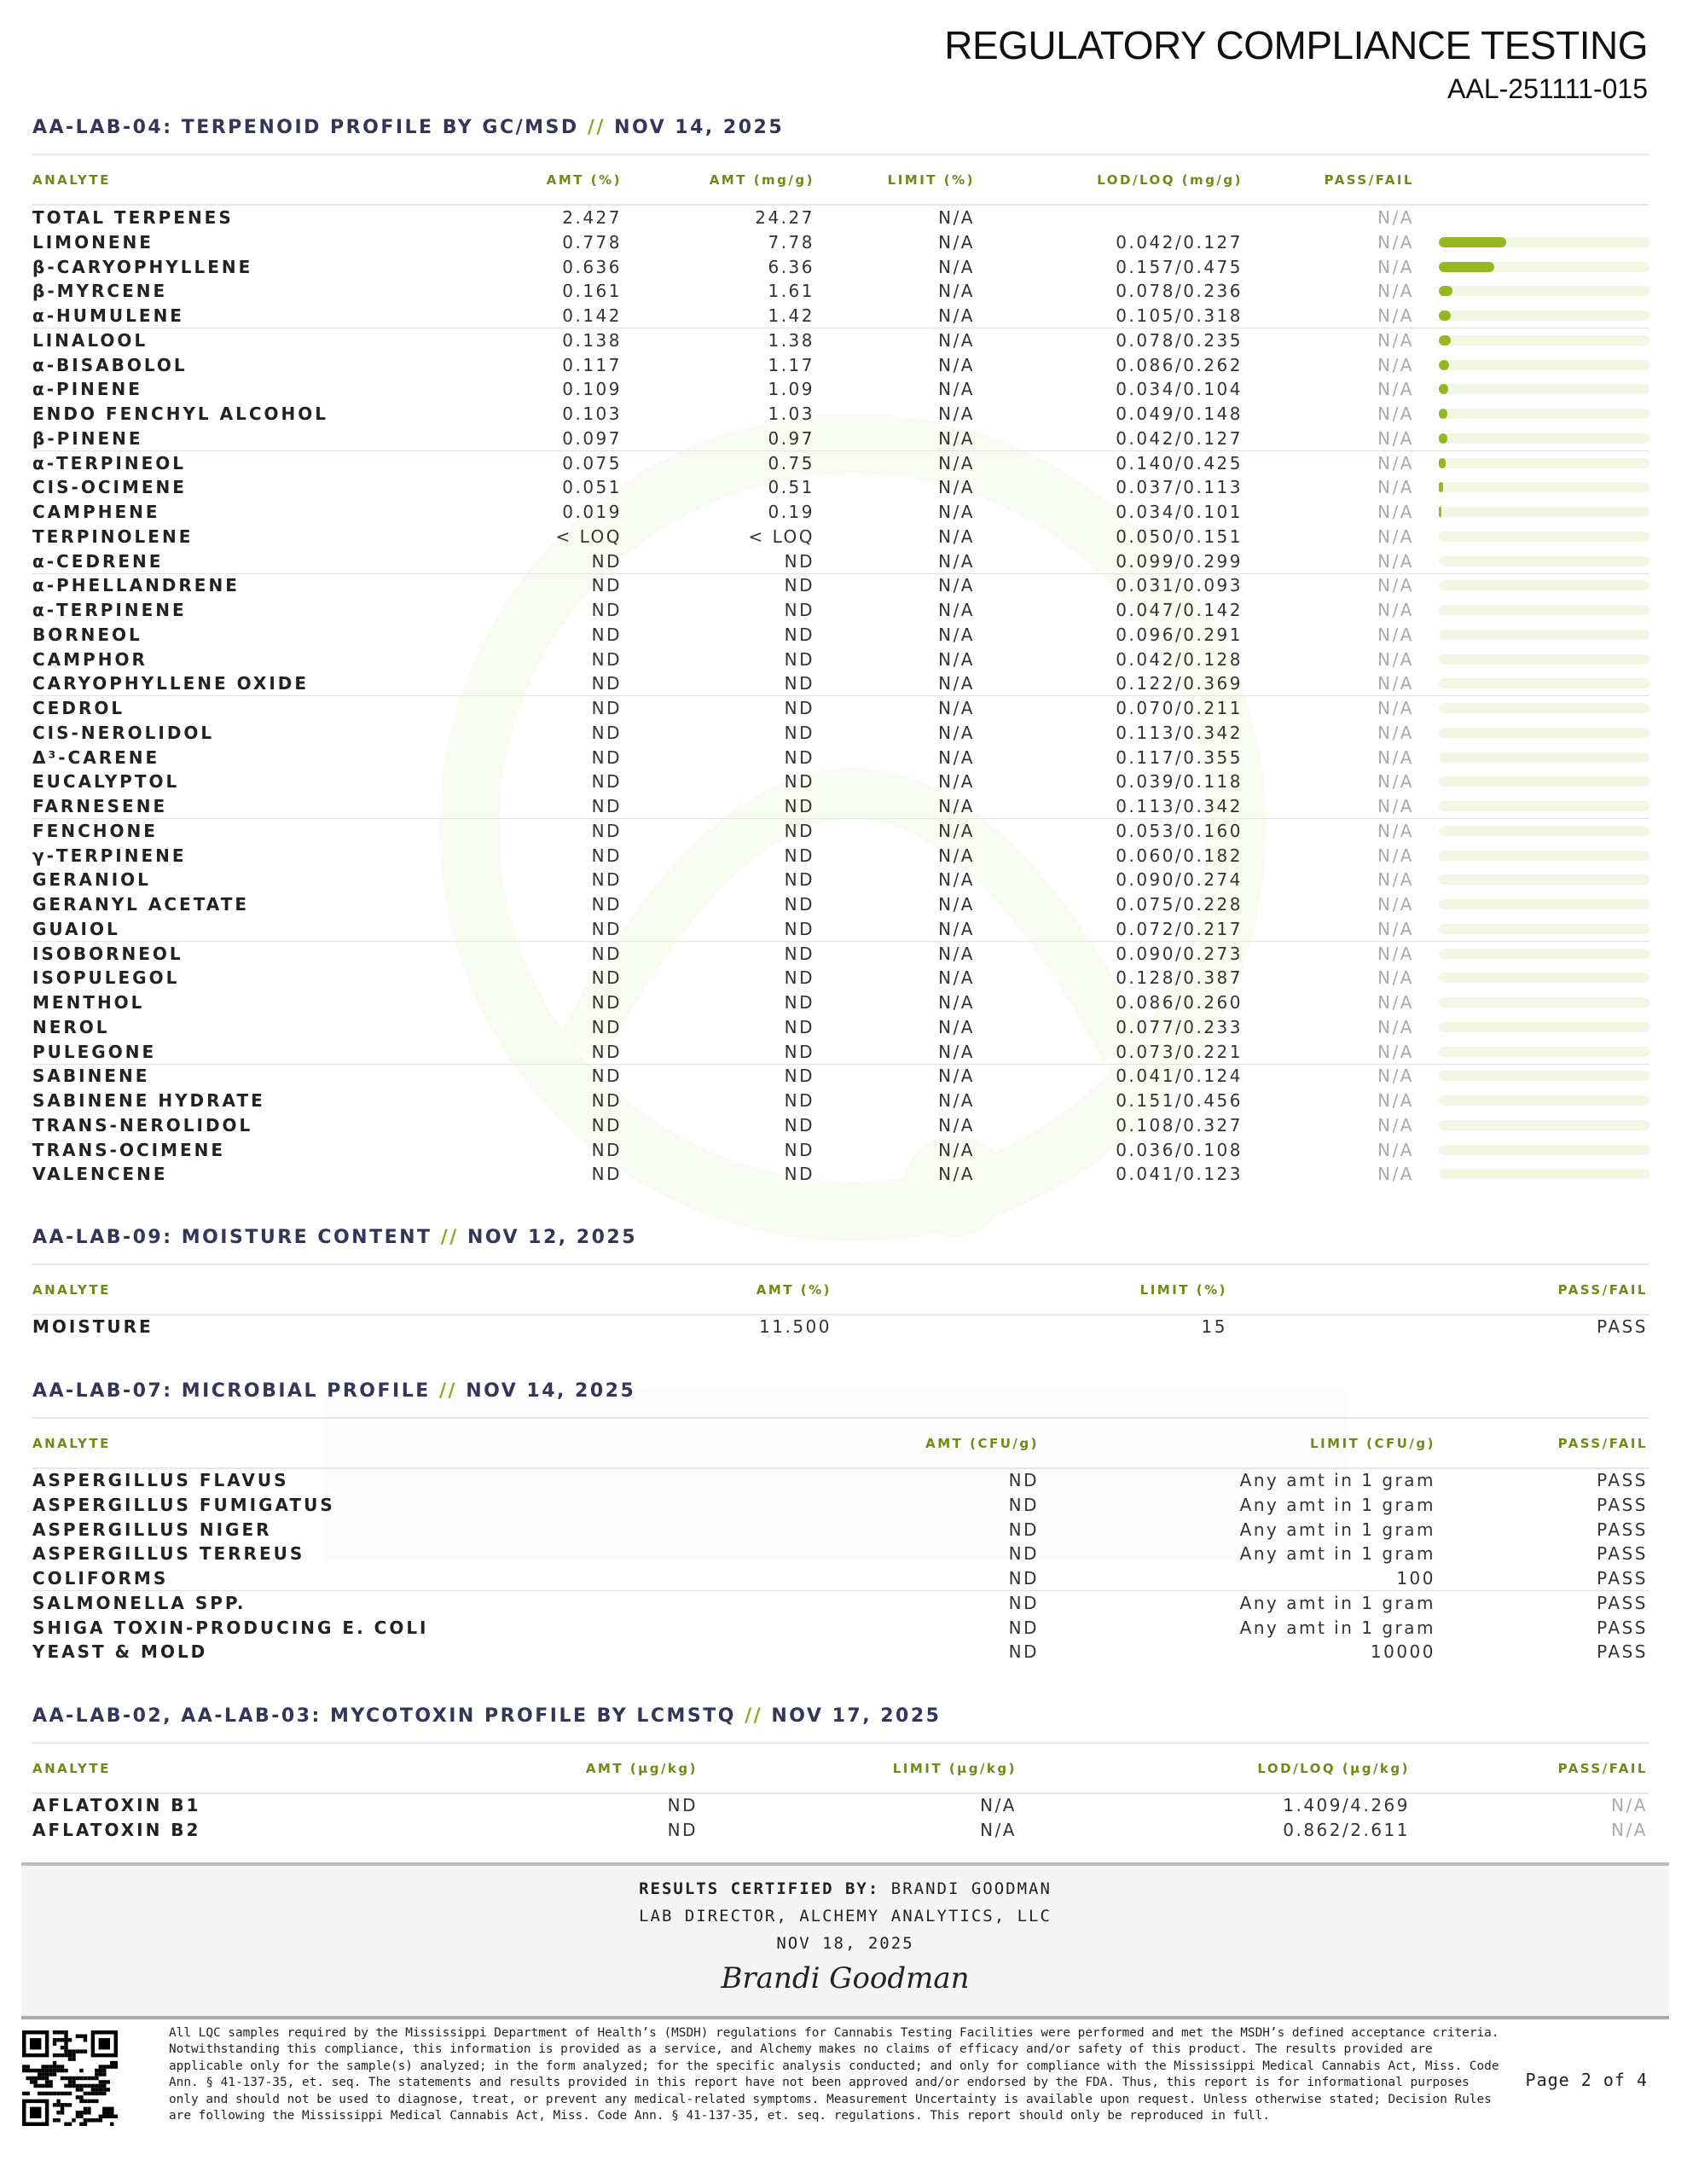 The width and height of the screenshot is (1687, 2184). I want to click on cell-value: 0.075/0.228, so click(1179, 904).